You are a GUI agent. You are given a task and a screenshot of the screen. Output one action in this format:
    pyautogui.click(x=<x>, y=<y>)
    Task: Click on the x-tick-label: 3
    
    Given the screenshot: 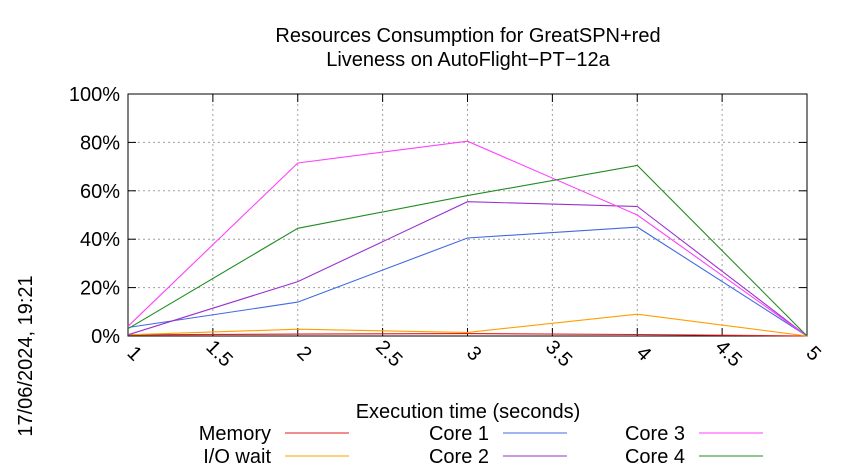 What is the action you would take?
    pyautogui.click(x=473, y=353)
    